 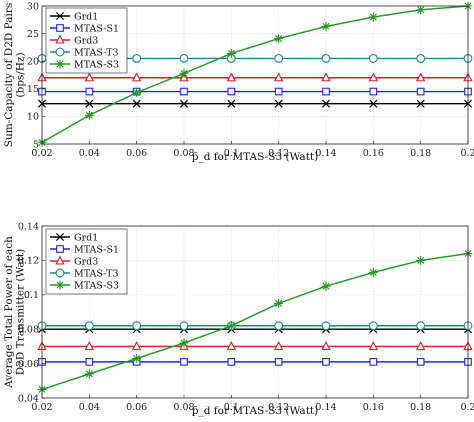 I want to click on y-tick-label: 10, so click(x=33, y=117).